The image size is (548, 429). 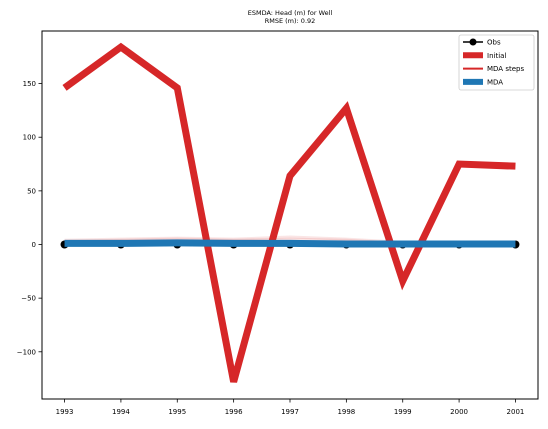 What do you see at coordinates (34, 245) in the screenshot?
I see `y-tick-label: 0` at bounding box center [34, 245].